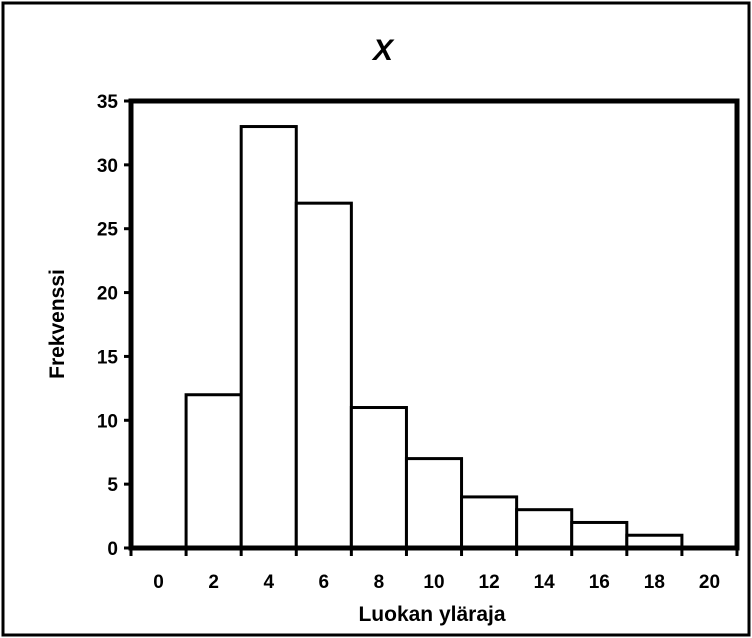  What do you see at coordinates (108, 357) in the screenshot?
I see `y-tick-label: 15` at bounding box center [108, 357].